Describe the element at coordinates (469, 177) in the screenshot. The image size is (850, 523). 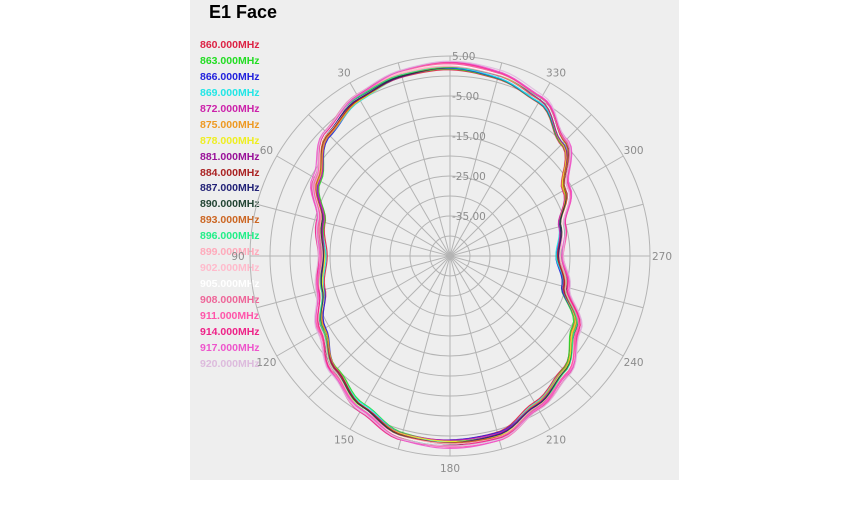
I see `radial-tick-label: -25.00` at that location.